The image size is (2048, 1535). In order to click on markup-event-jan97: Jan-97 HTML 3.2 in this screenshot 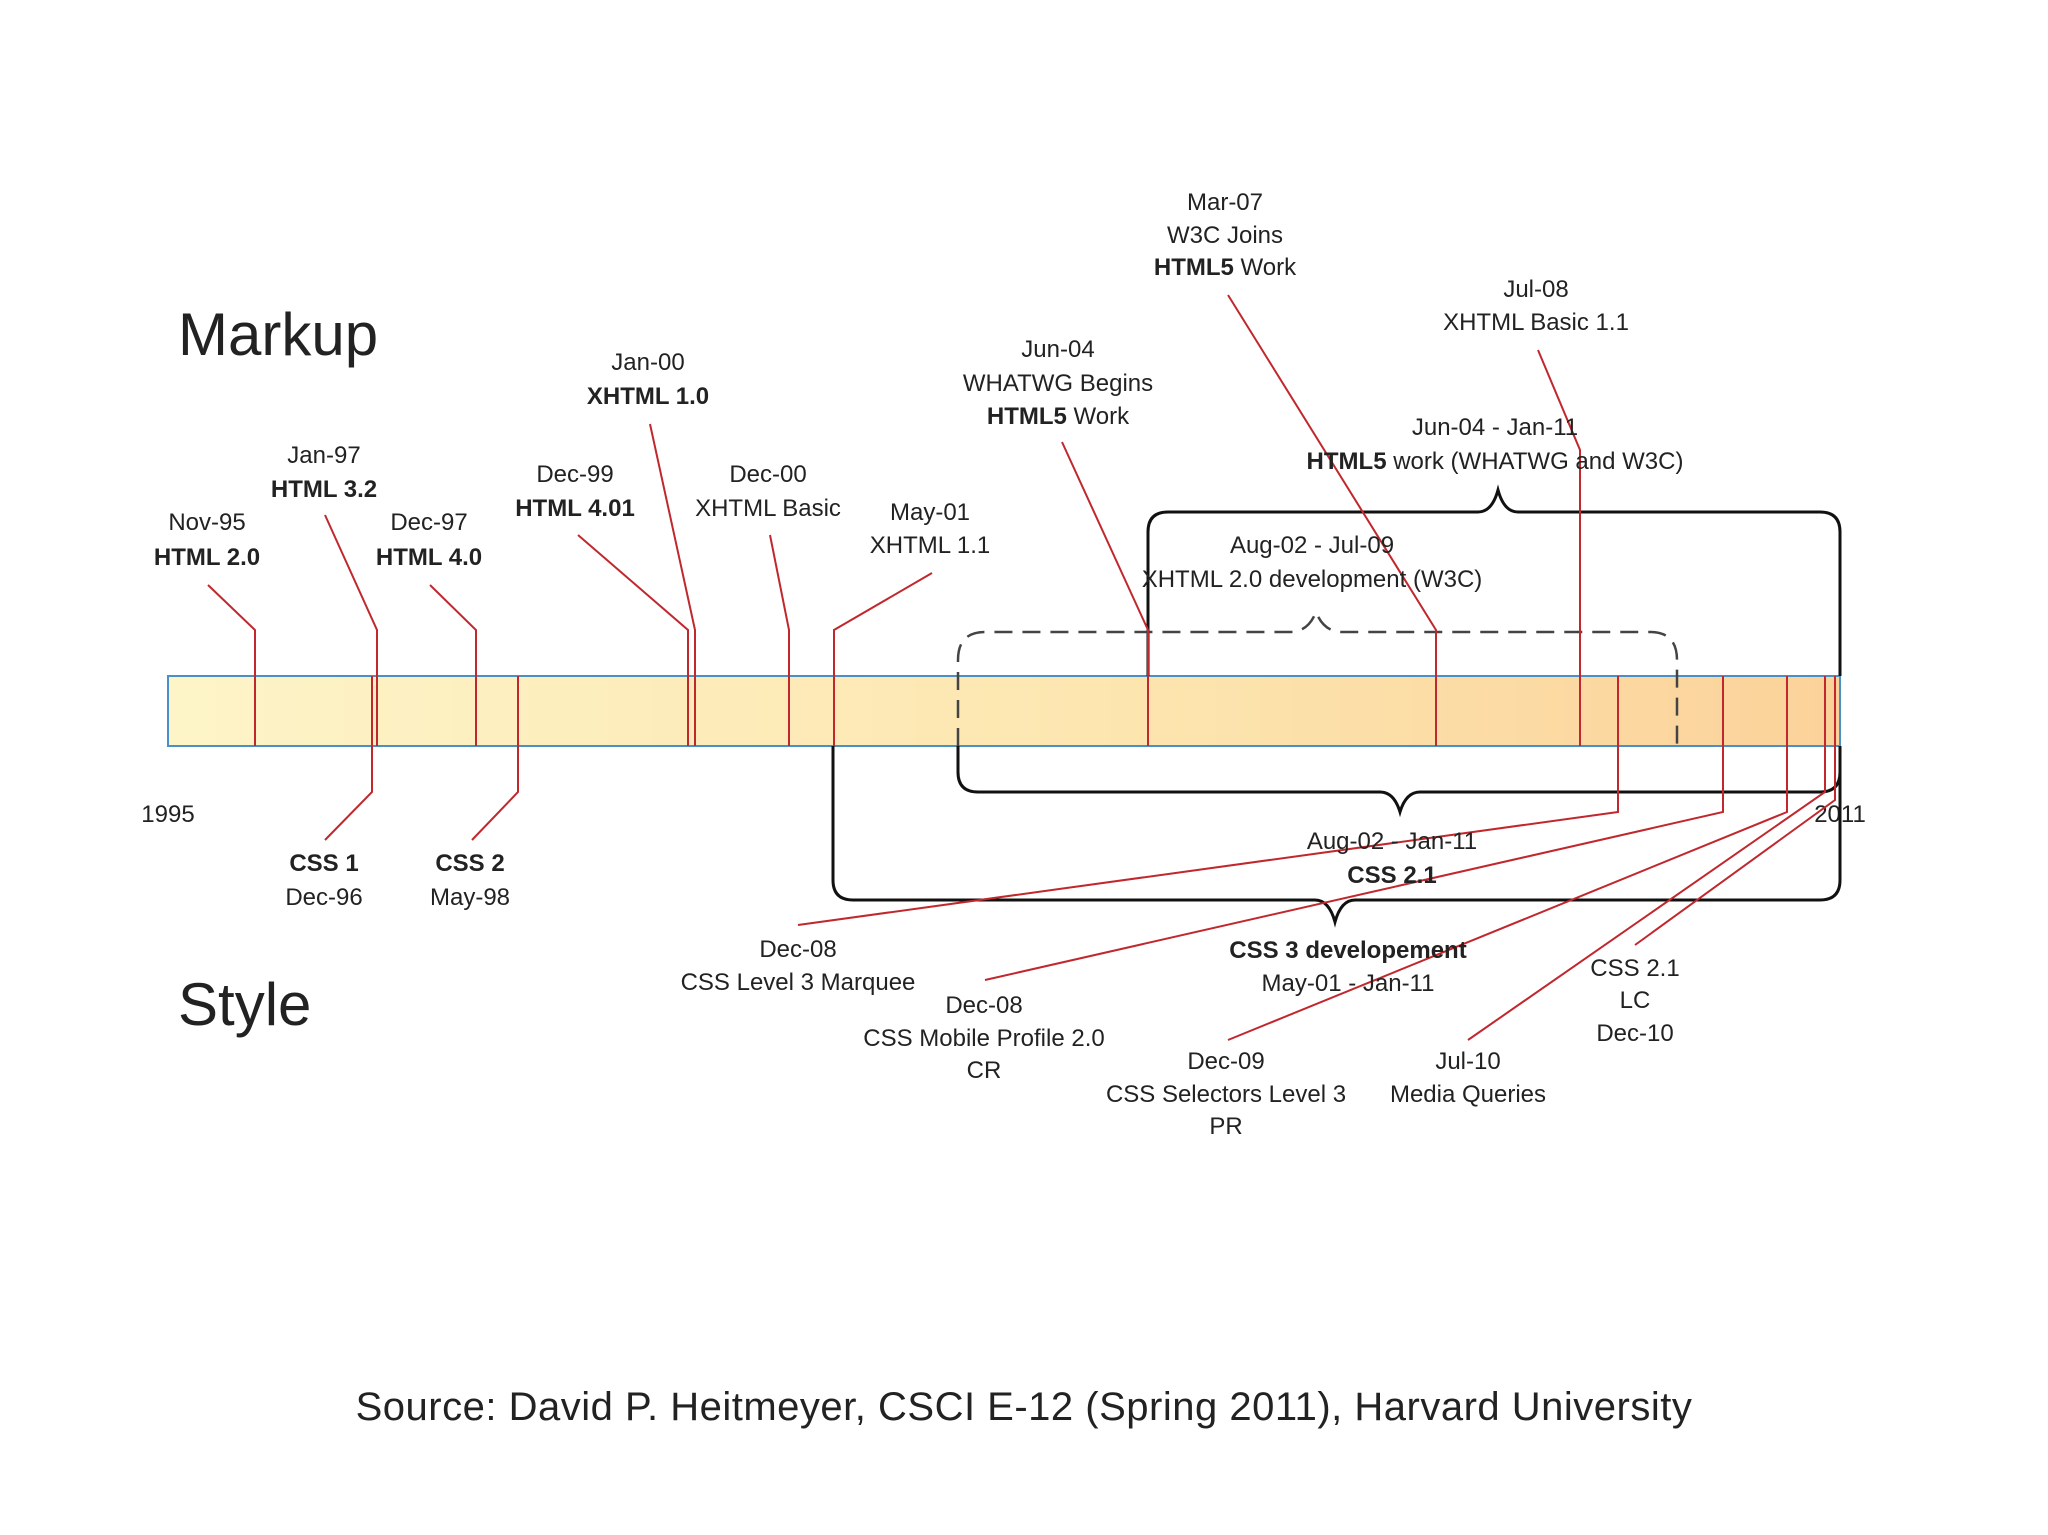, I will do `click(324, 472)`.